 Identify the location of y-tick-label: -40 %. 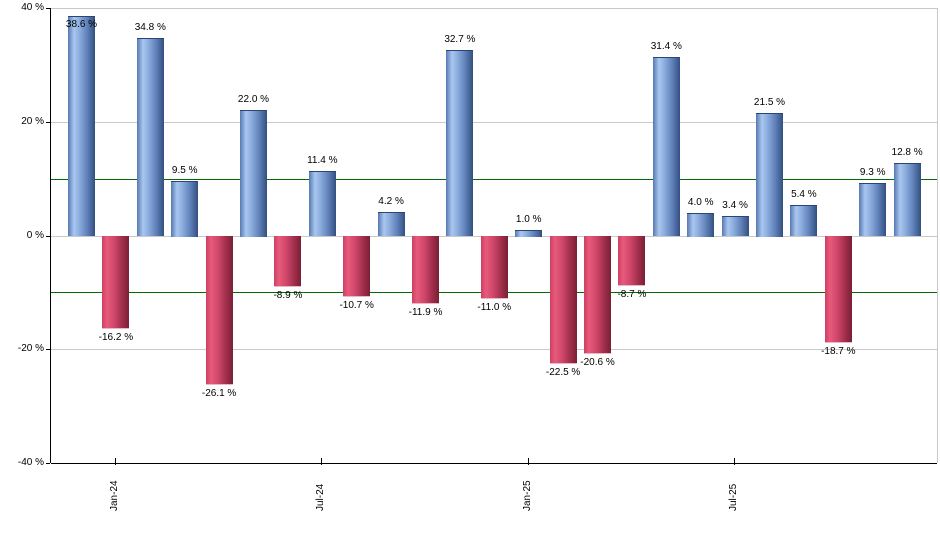
(30, 462).